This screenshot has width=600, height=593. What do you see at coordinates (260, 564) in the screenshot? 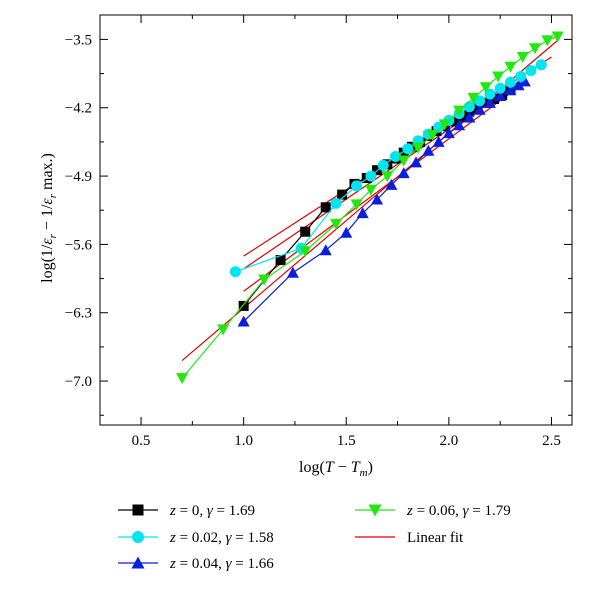
I see `legend-gamma-value: 1.66` at bounding box center [260, 564].